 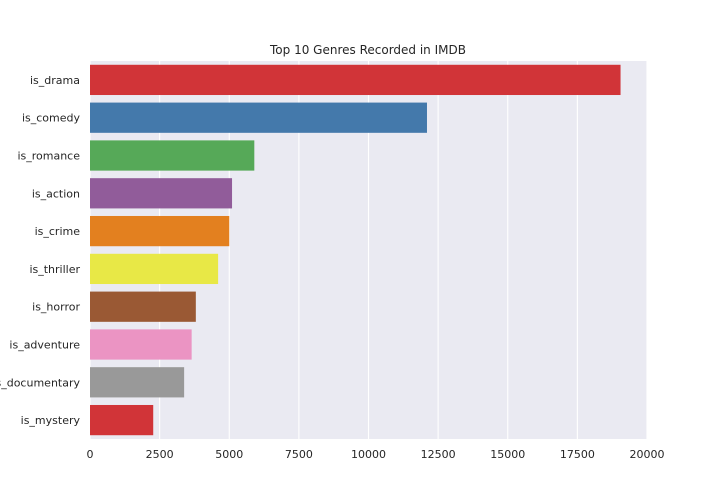 I want to click on bar-is-mystery, so click(x=122, y=420).